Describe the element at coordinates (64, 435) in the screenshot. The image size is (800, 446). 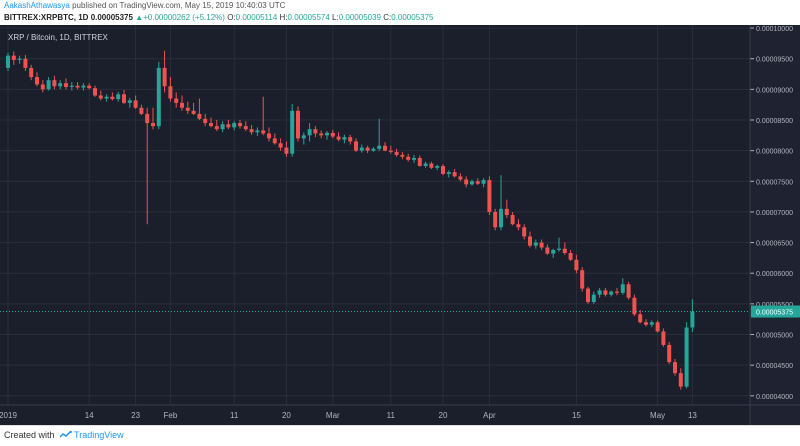
I see `created-with-text: Created with TradingView` at that location.